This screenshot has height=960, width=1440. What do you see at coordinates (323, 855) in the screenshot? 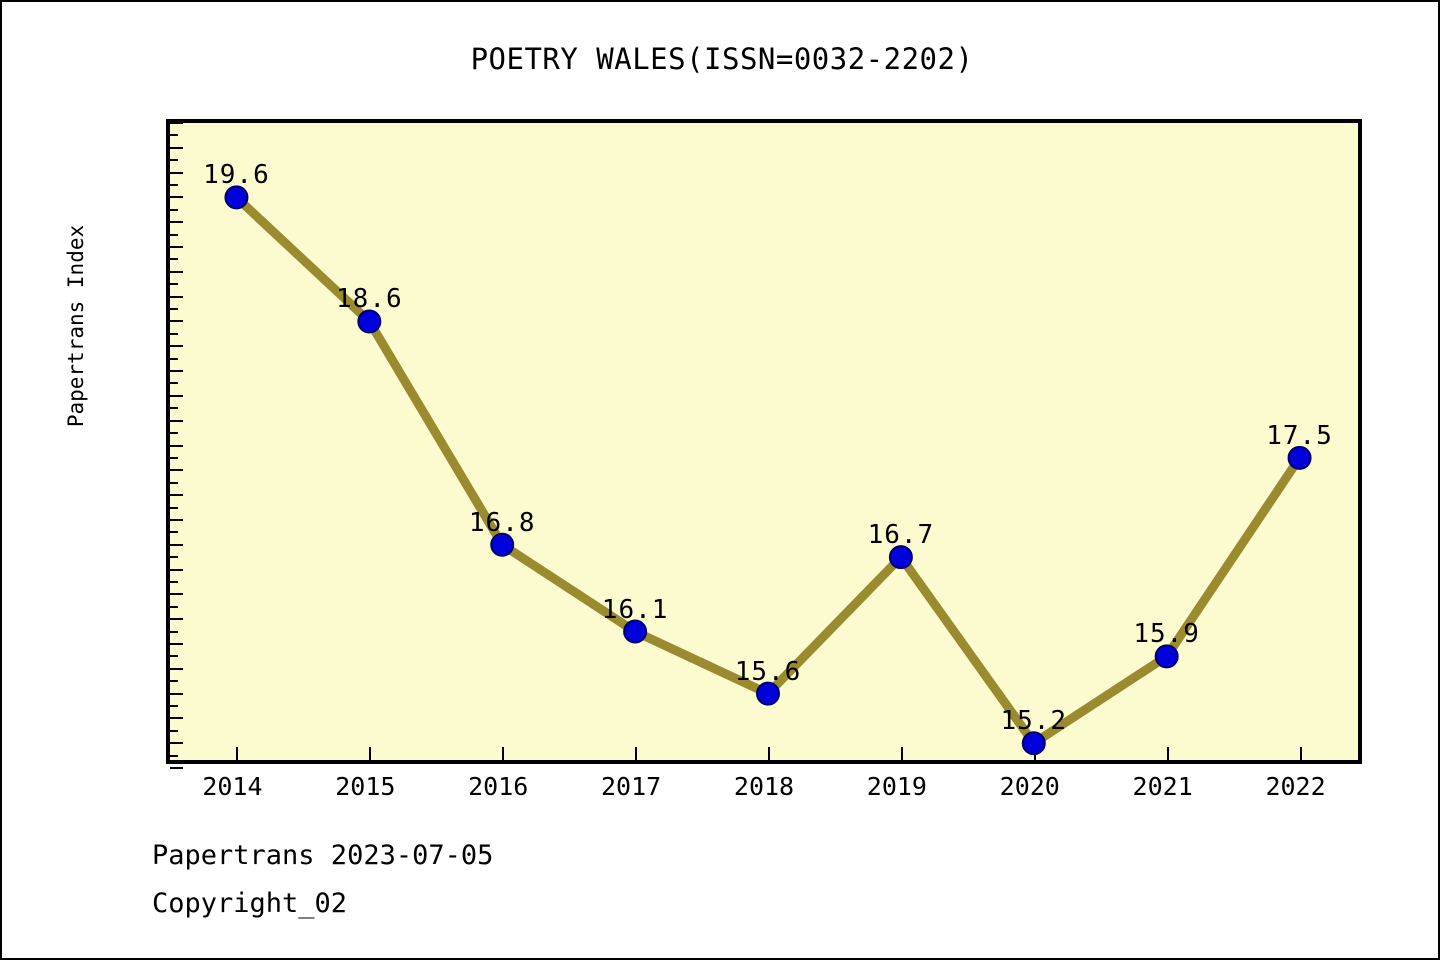
I see `footer-source-line: Papertrans 2023-07-05` at bounding box center [323, 855].